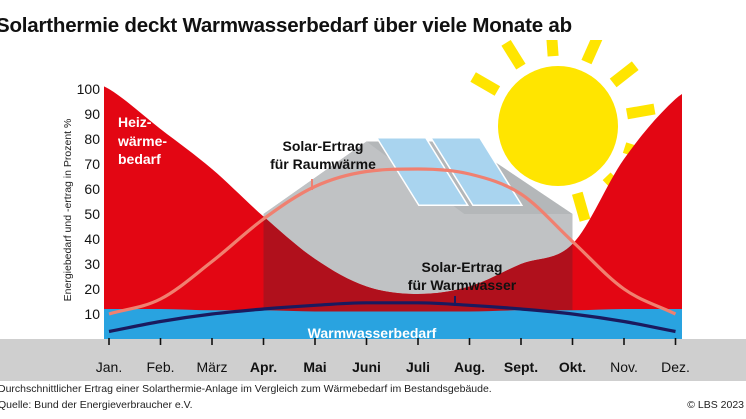 The image size is (746, 419). I want to click on y-tick-label: 50, so click(92, 214).